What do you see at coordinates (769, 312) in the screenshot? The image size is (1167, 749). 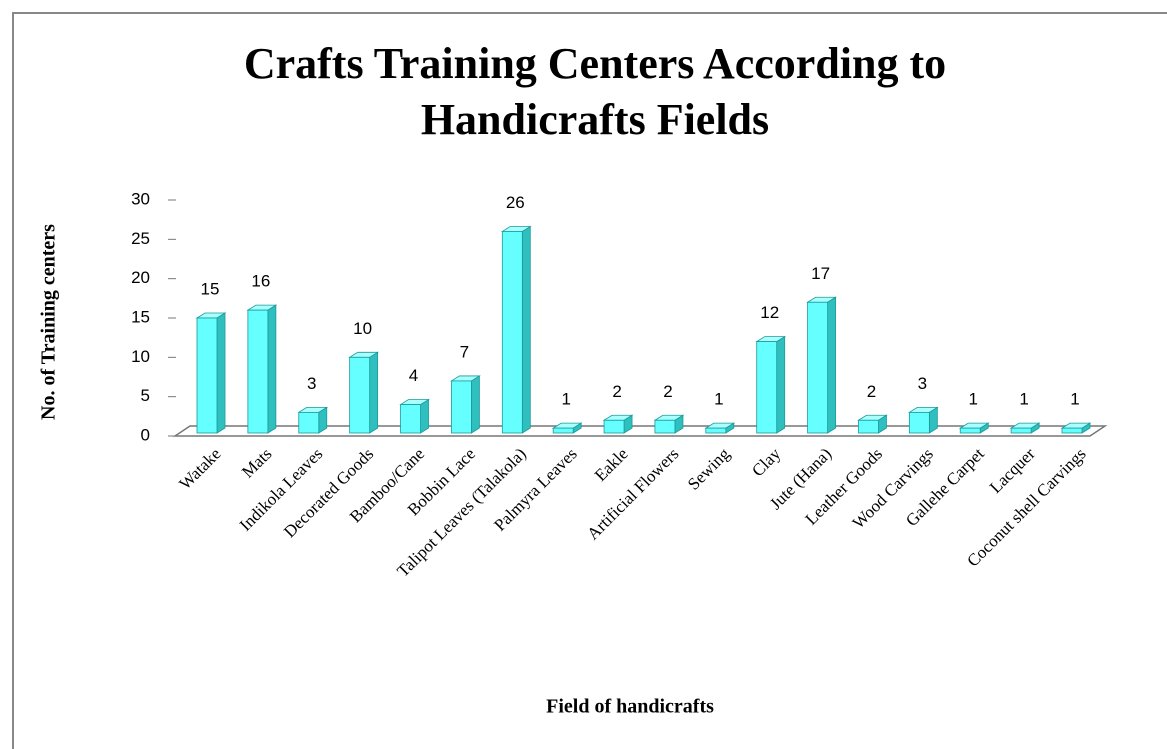 I see `value-label: 12` at bounding box center [769, 312].